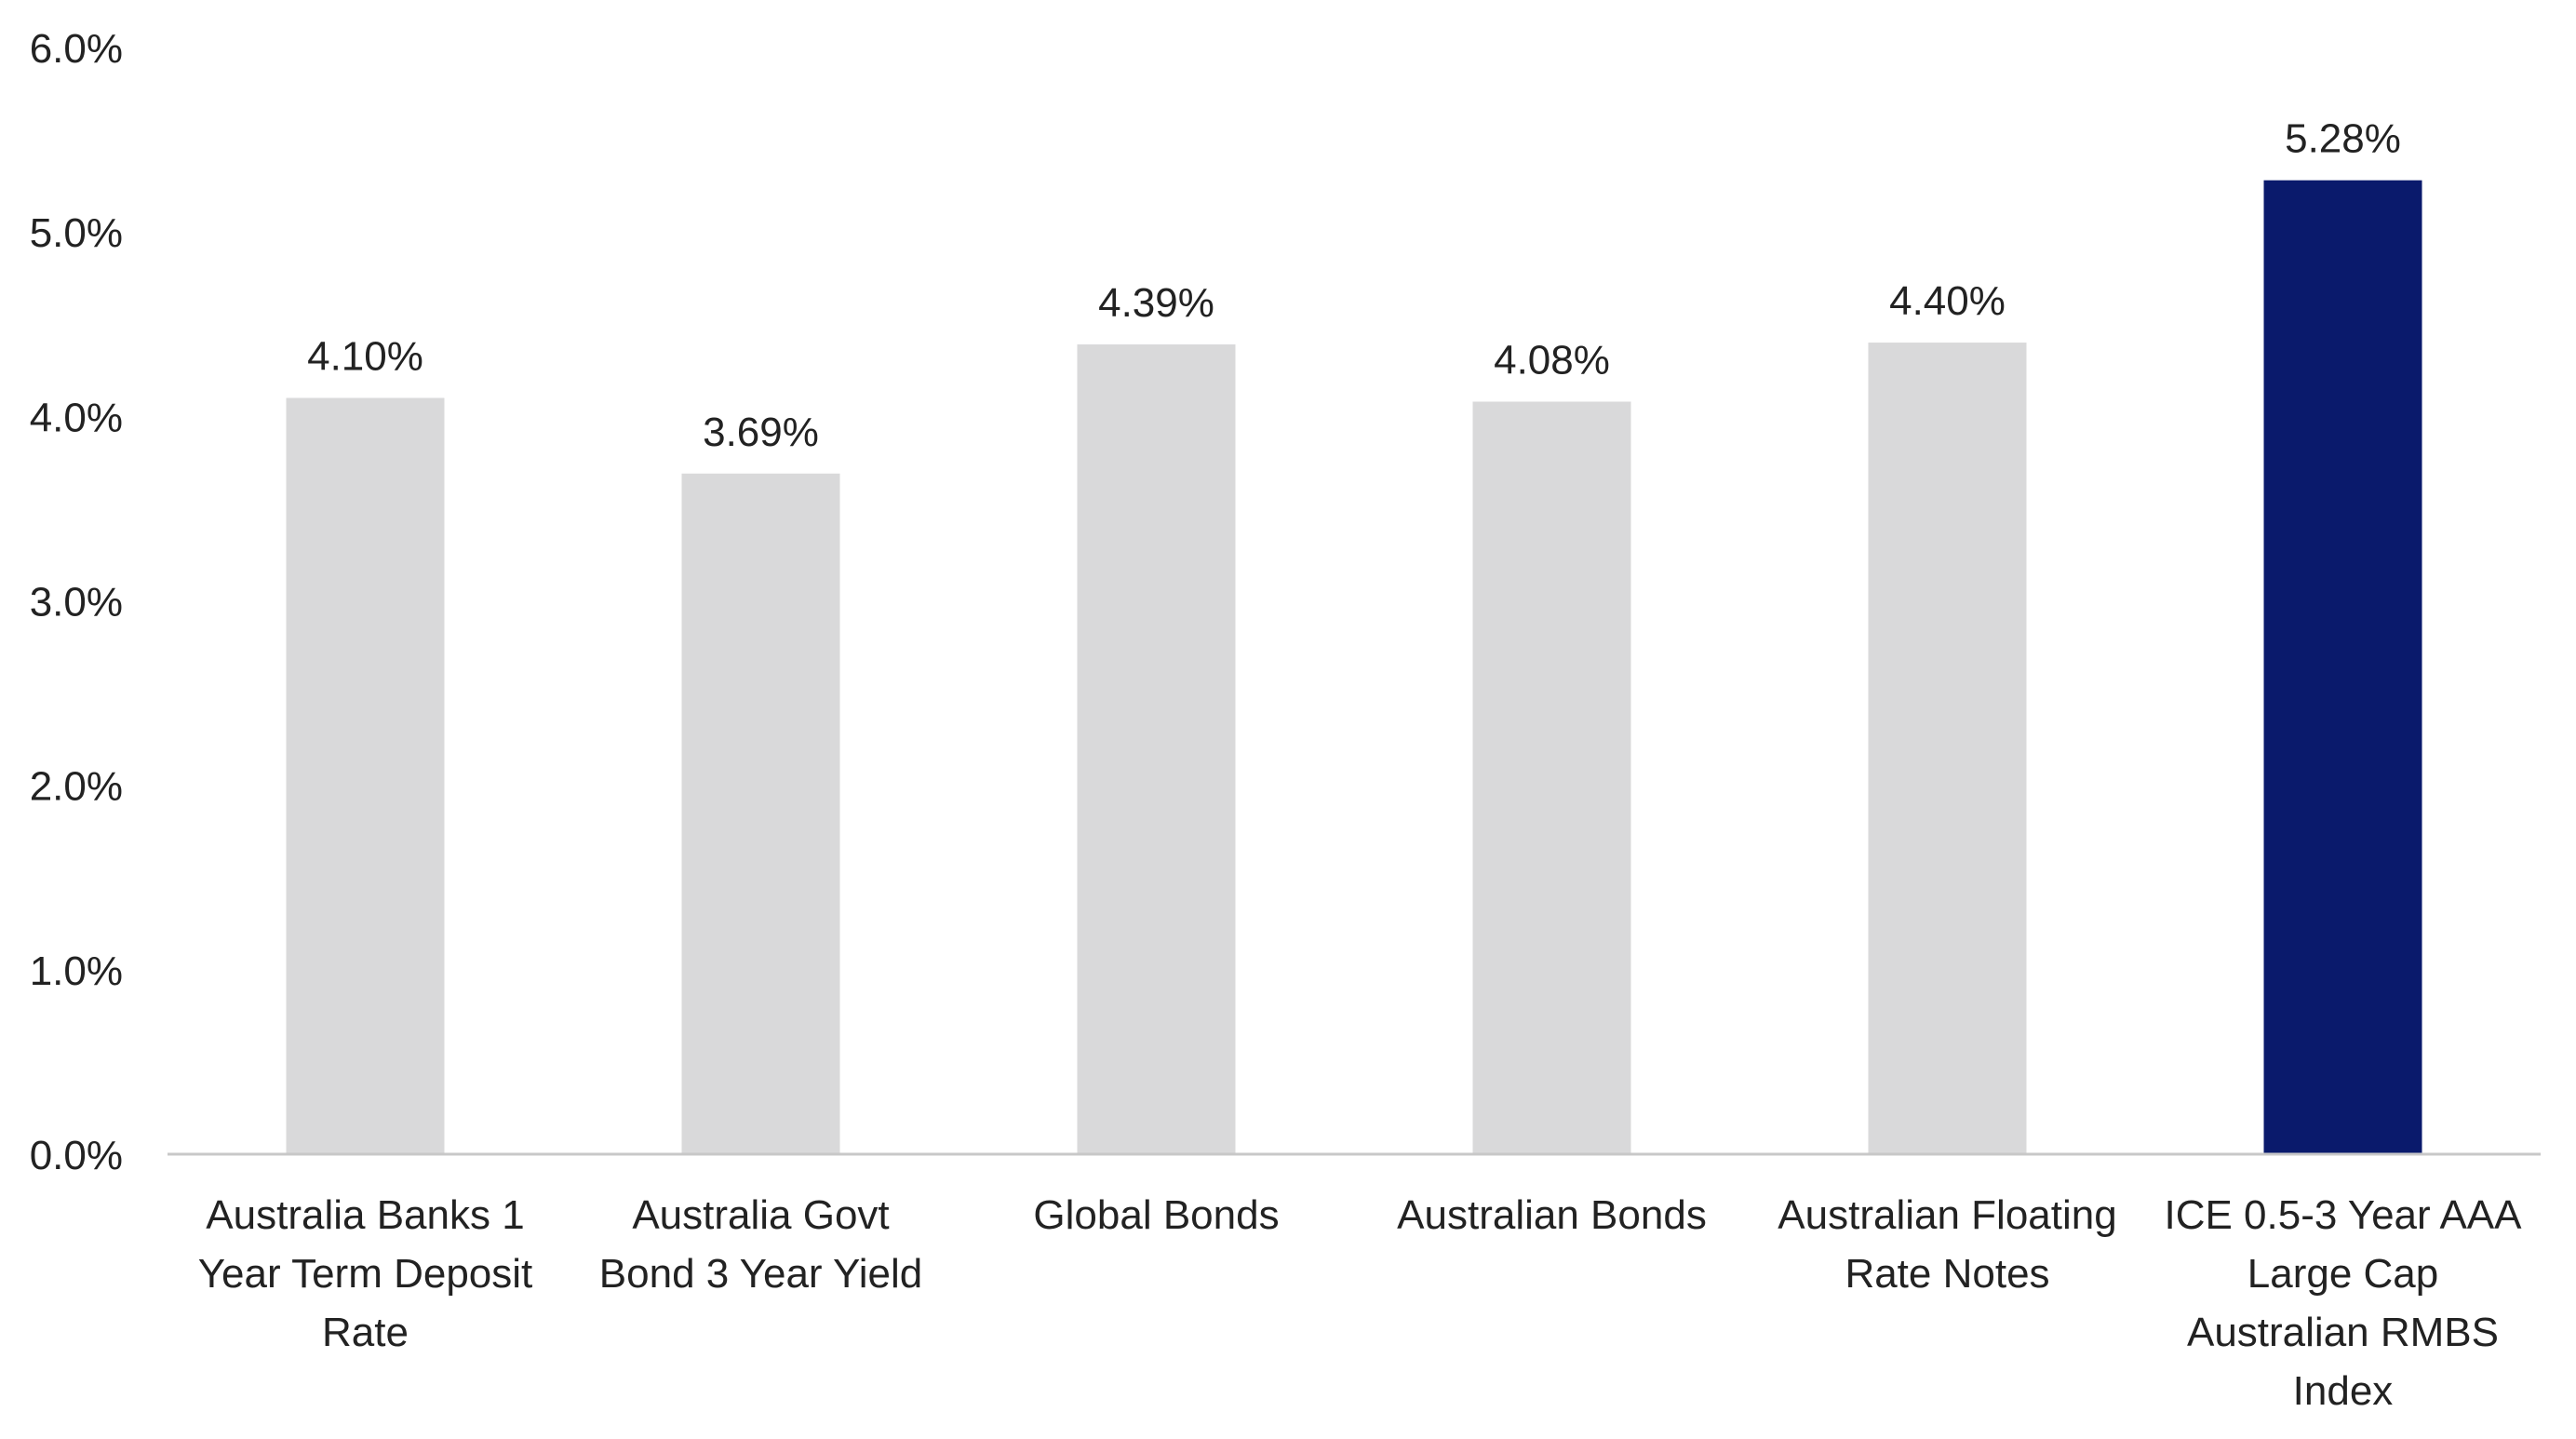 This screenshot has width=2576, height=1439. What do you see at coordinates (2343, 1333) in the screenshot?
I see `x-tick-label-line: Australian RMBS` at bounding box center [2343, 1333].